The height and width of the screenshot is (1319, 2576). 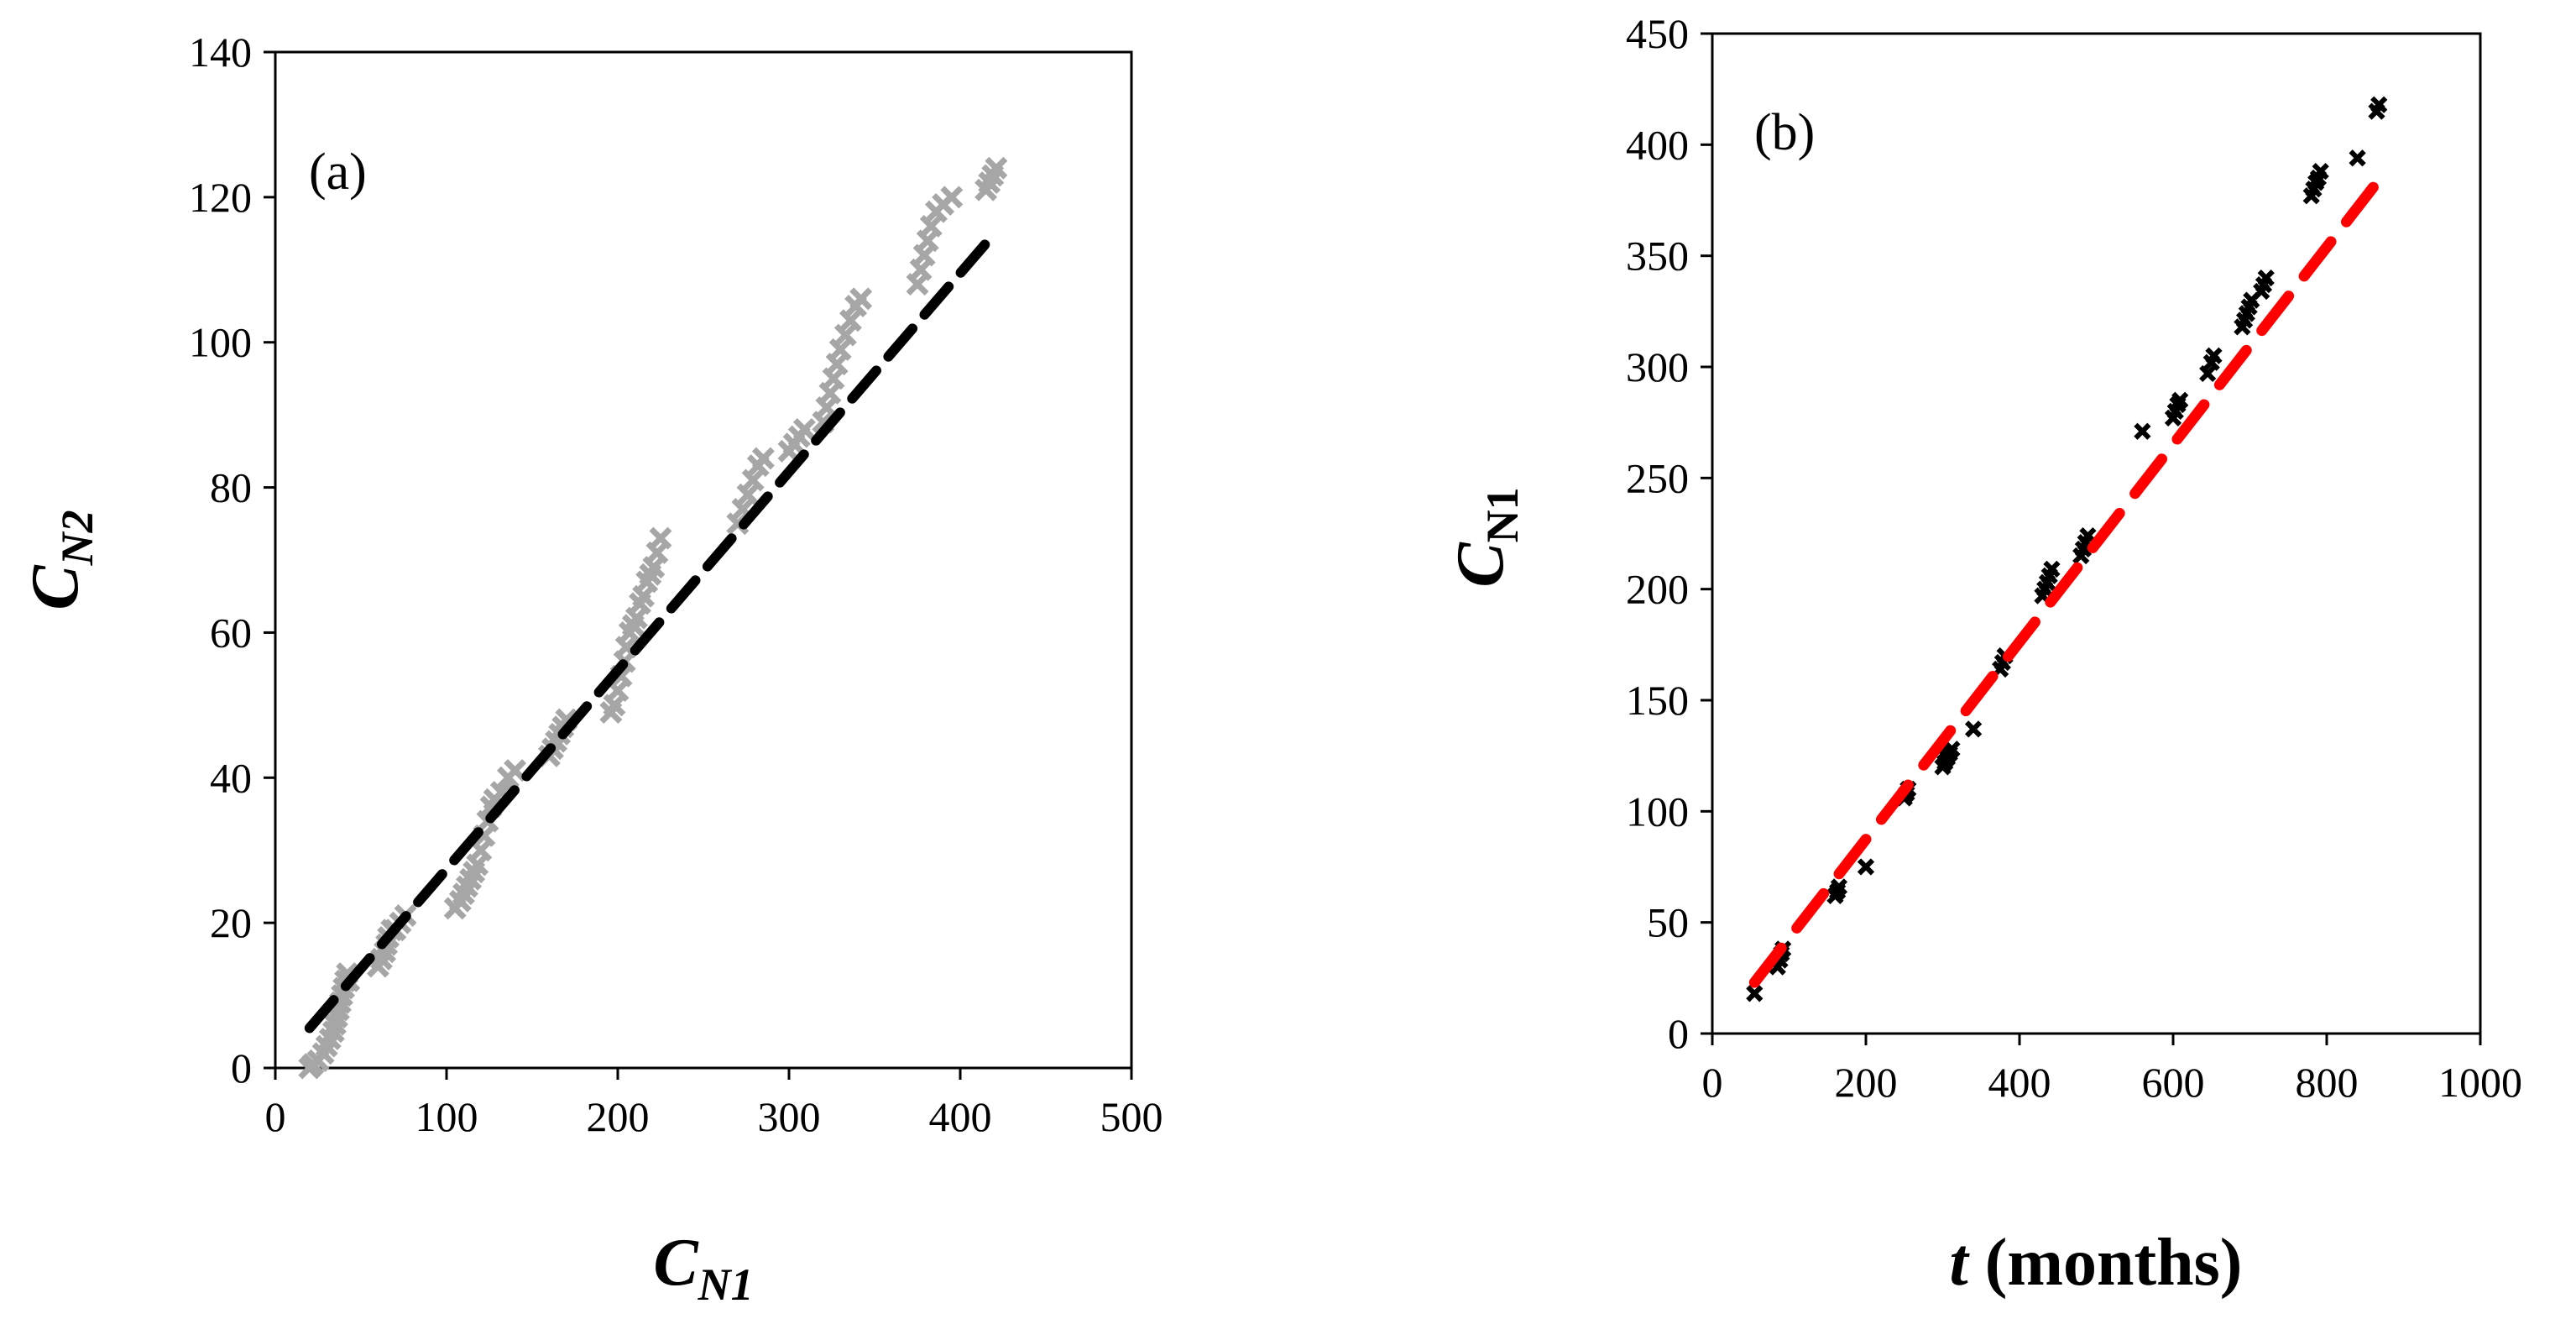 I want to click on panel-b-x-ticks: 0 200 400 600 800 1000, so click(x=2112, y=1070).